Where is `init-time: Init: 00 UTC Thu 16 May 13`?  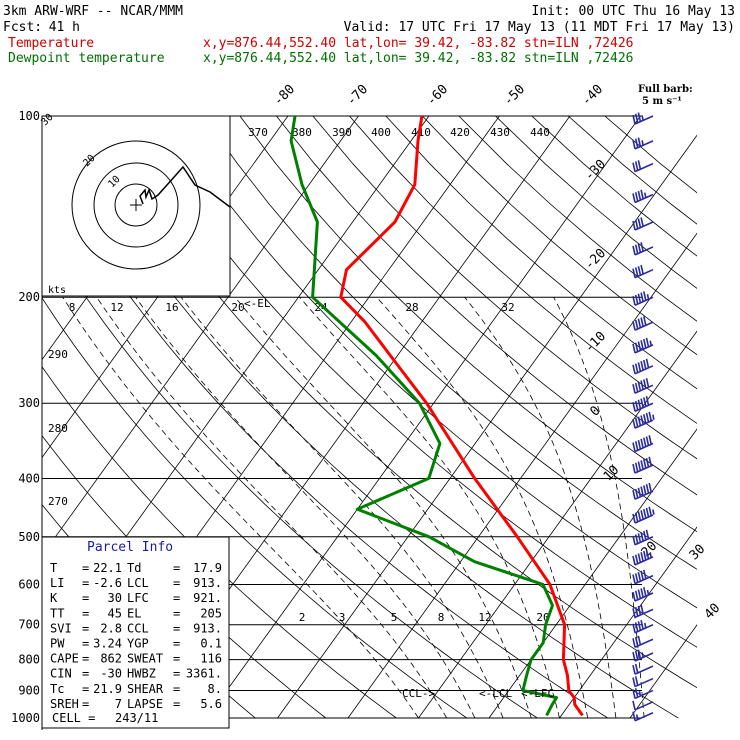 init-time: Init: 00 UTC Thu 16 May 13 is located at coordinates (634, 11).